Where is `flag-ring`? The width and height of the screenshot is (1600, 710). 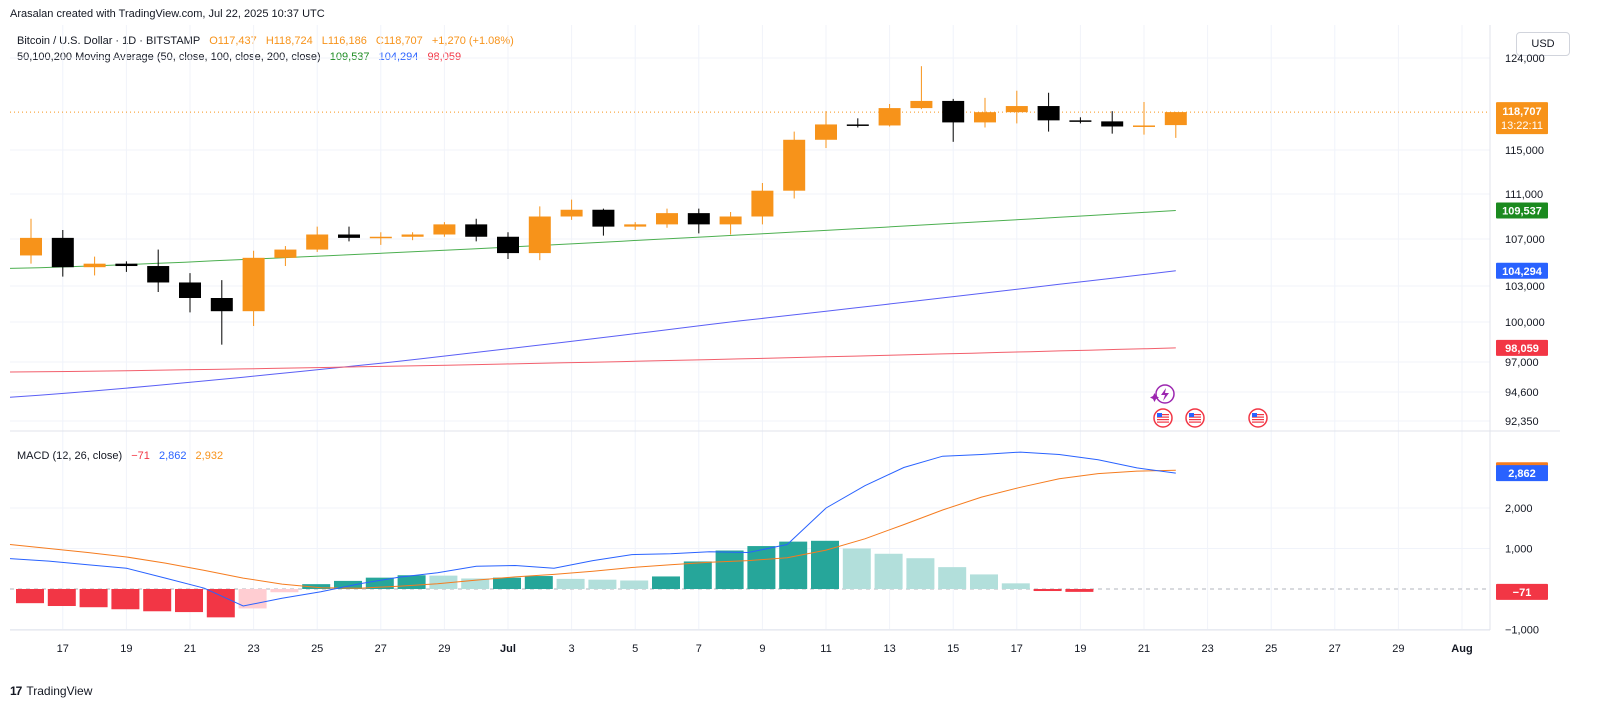 flag-ring is located at coordinates (1163, 418).